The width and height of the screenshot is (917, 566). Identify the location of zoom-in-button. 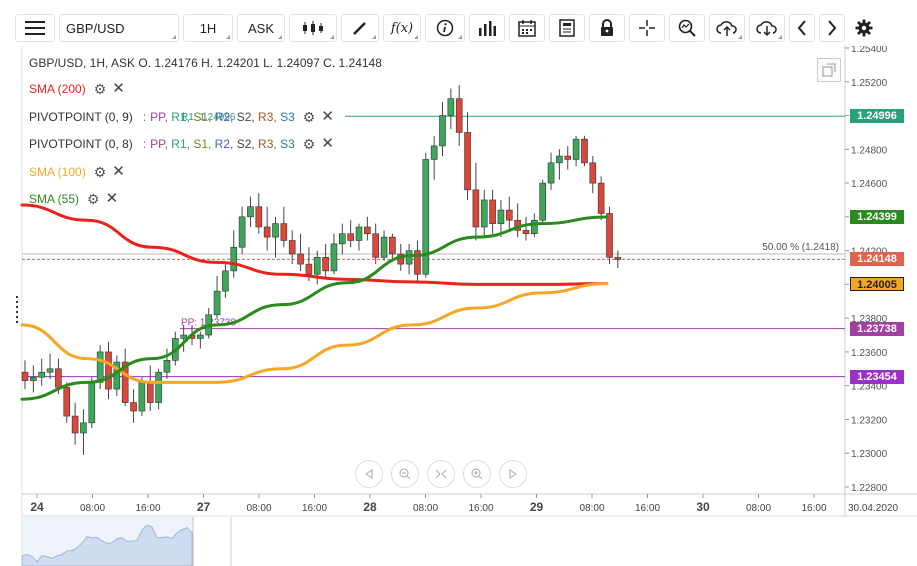
(477, 474).